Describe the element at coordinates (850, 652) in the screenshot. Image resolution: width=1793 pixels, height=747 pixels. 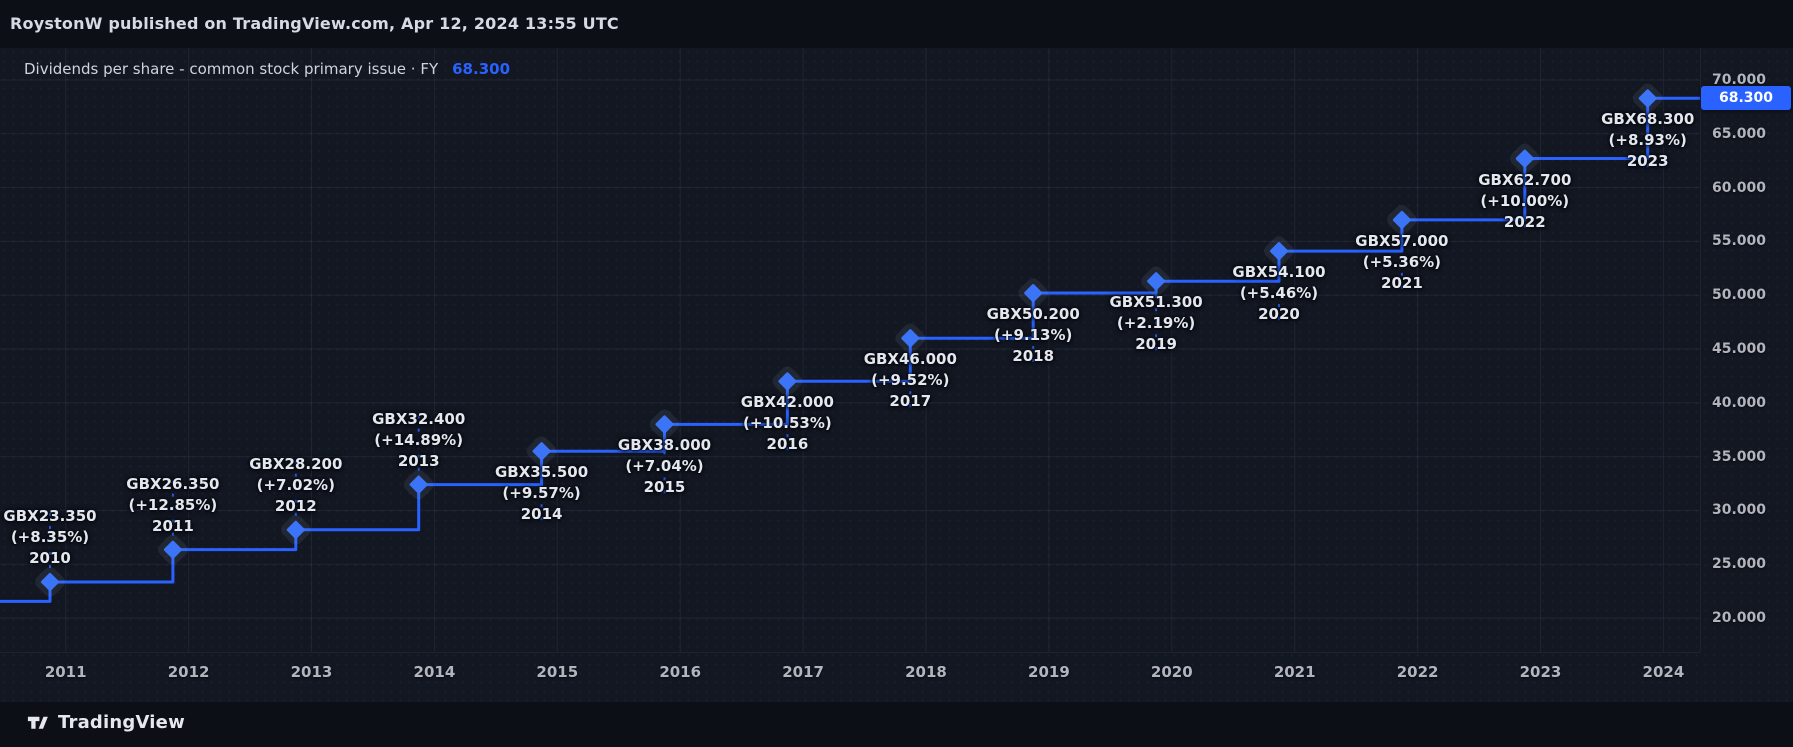
I see `plot-bottom-separator` at that location.